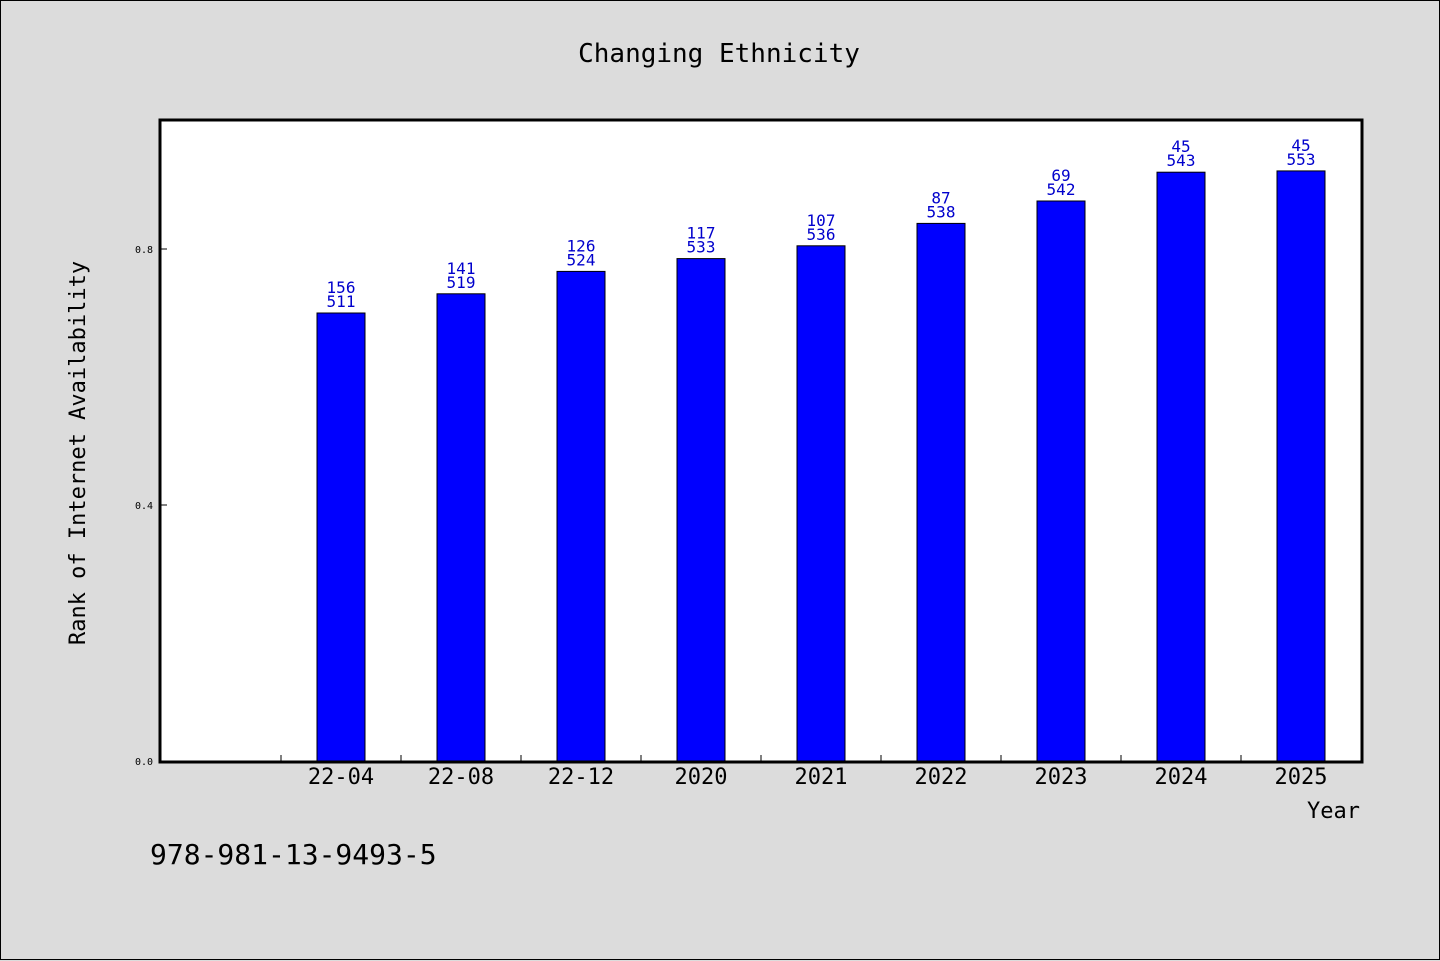 This screenshot has width=1440, height=961. Describe the element at coordinates (941, 777) in the screenshot. I see `x-tick-label: 2022` at that location.